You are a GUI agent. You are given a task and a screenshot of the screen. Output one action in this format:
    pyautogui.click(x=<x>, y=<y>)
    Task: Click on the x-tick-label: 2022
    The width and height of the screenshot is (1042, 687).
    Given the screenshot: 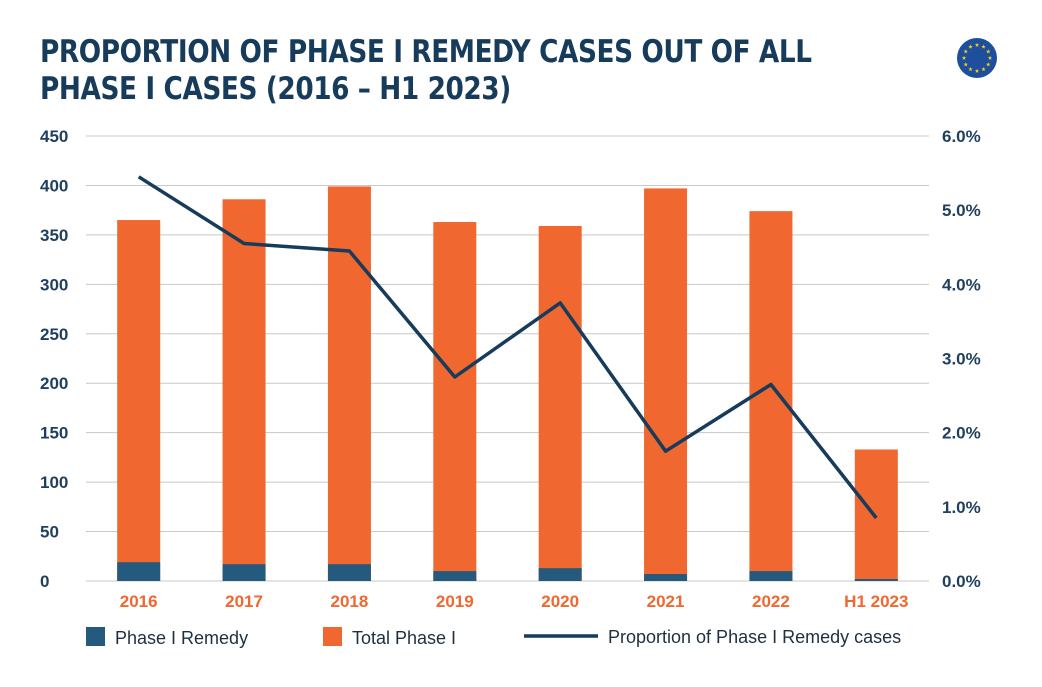 What is the action you would take?
    pyautogui.click(x=771, y=601)
    